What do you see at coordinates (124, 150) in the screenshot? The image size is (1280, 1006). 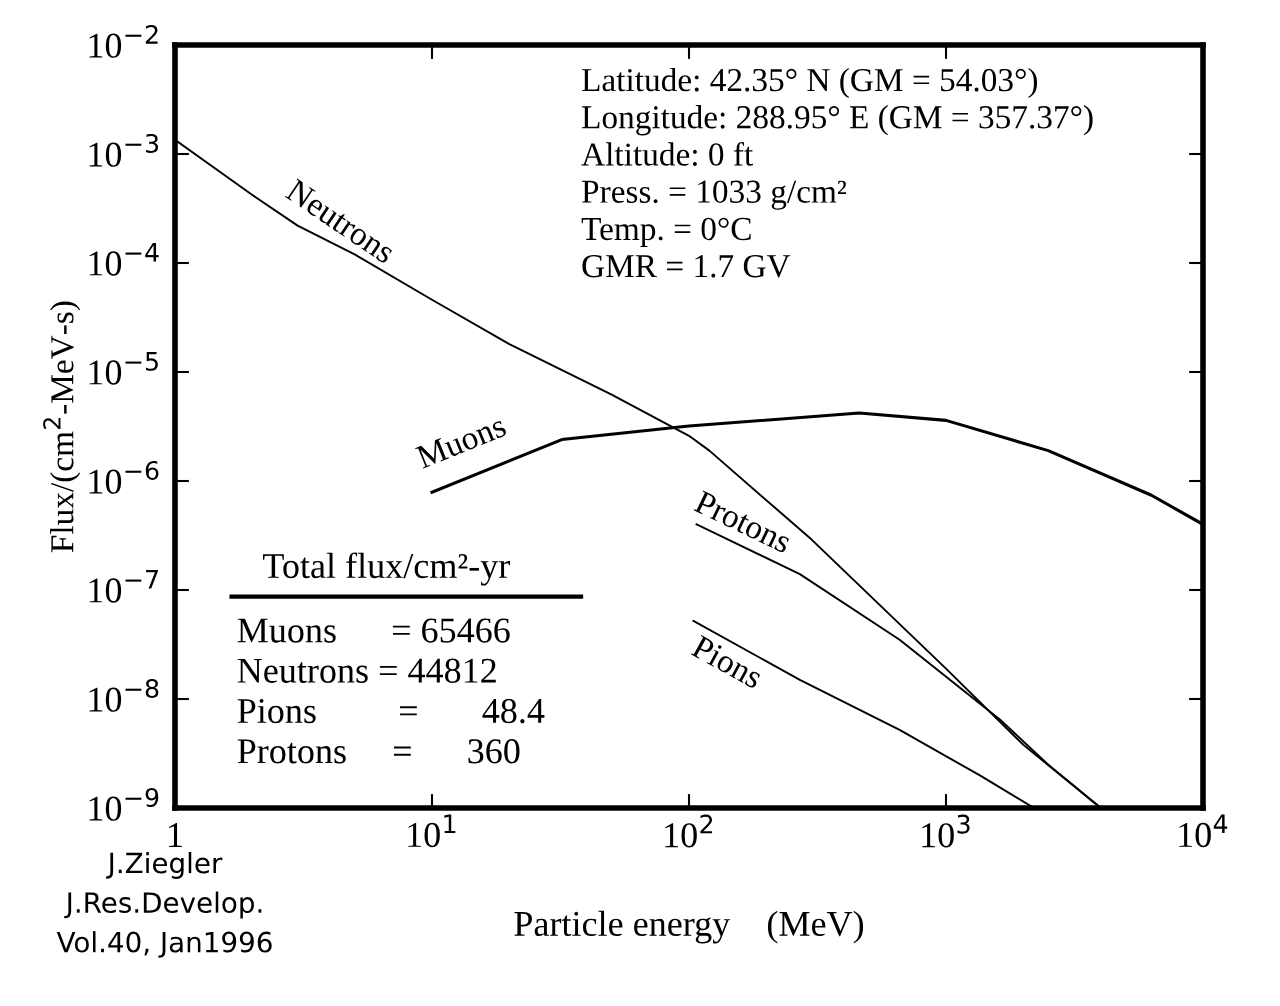 I see `y-tick-label: 10$^{−3}$` at bounding box center [124, 150].